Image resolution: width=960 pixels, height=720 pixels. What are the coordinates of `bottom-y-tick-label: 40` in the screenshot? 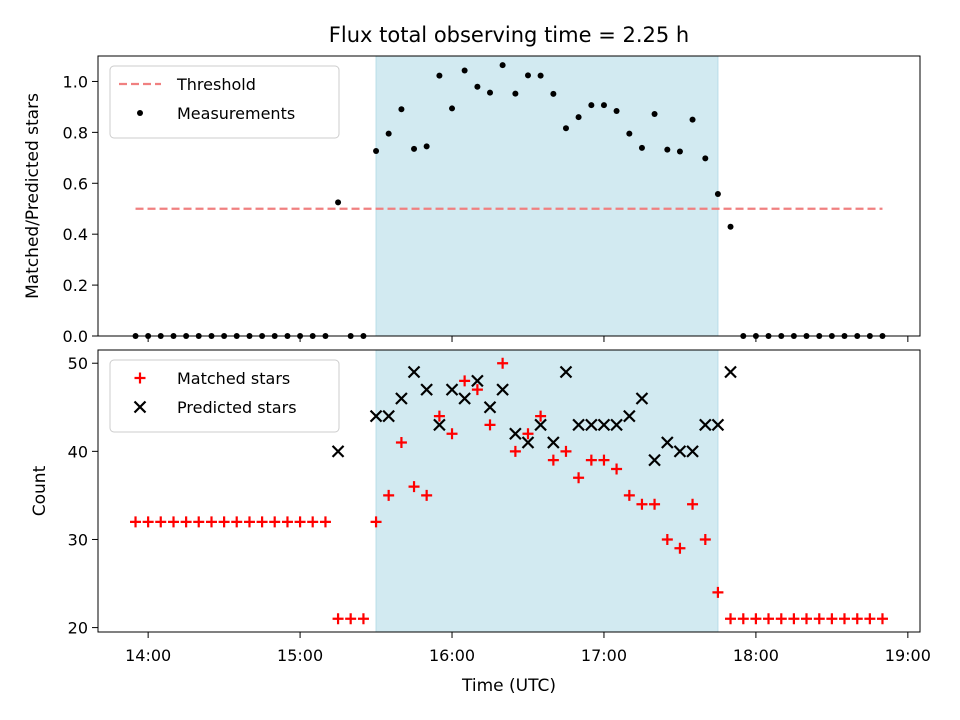 It's located at (78, 451).